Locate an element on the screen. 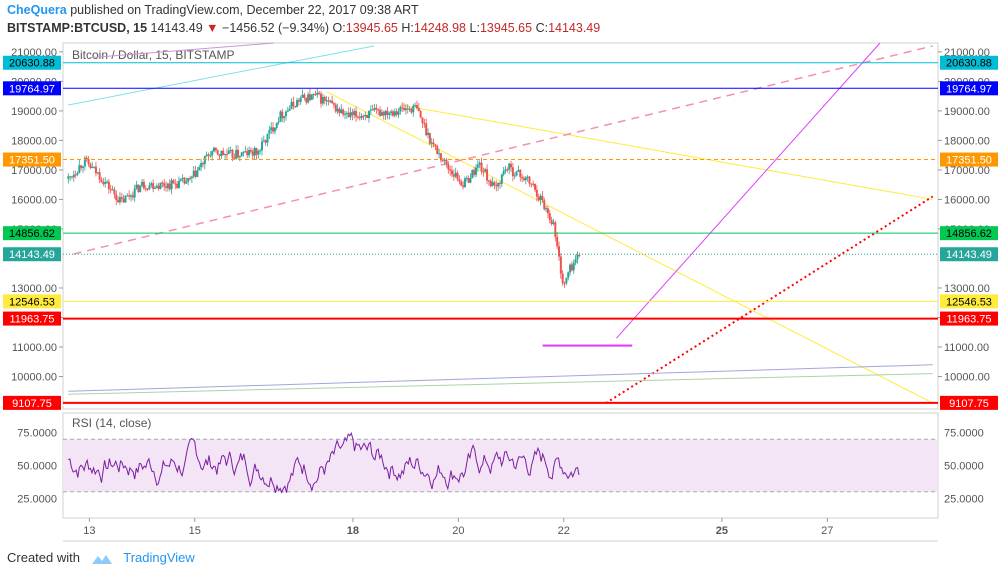  rsi-band is located at coordinates (500, 465).